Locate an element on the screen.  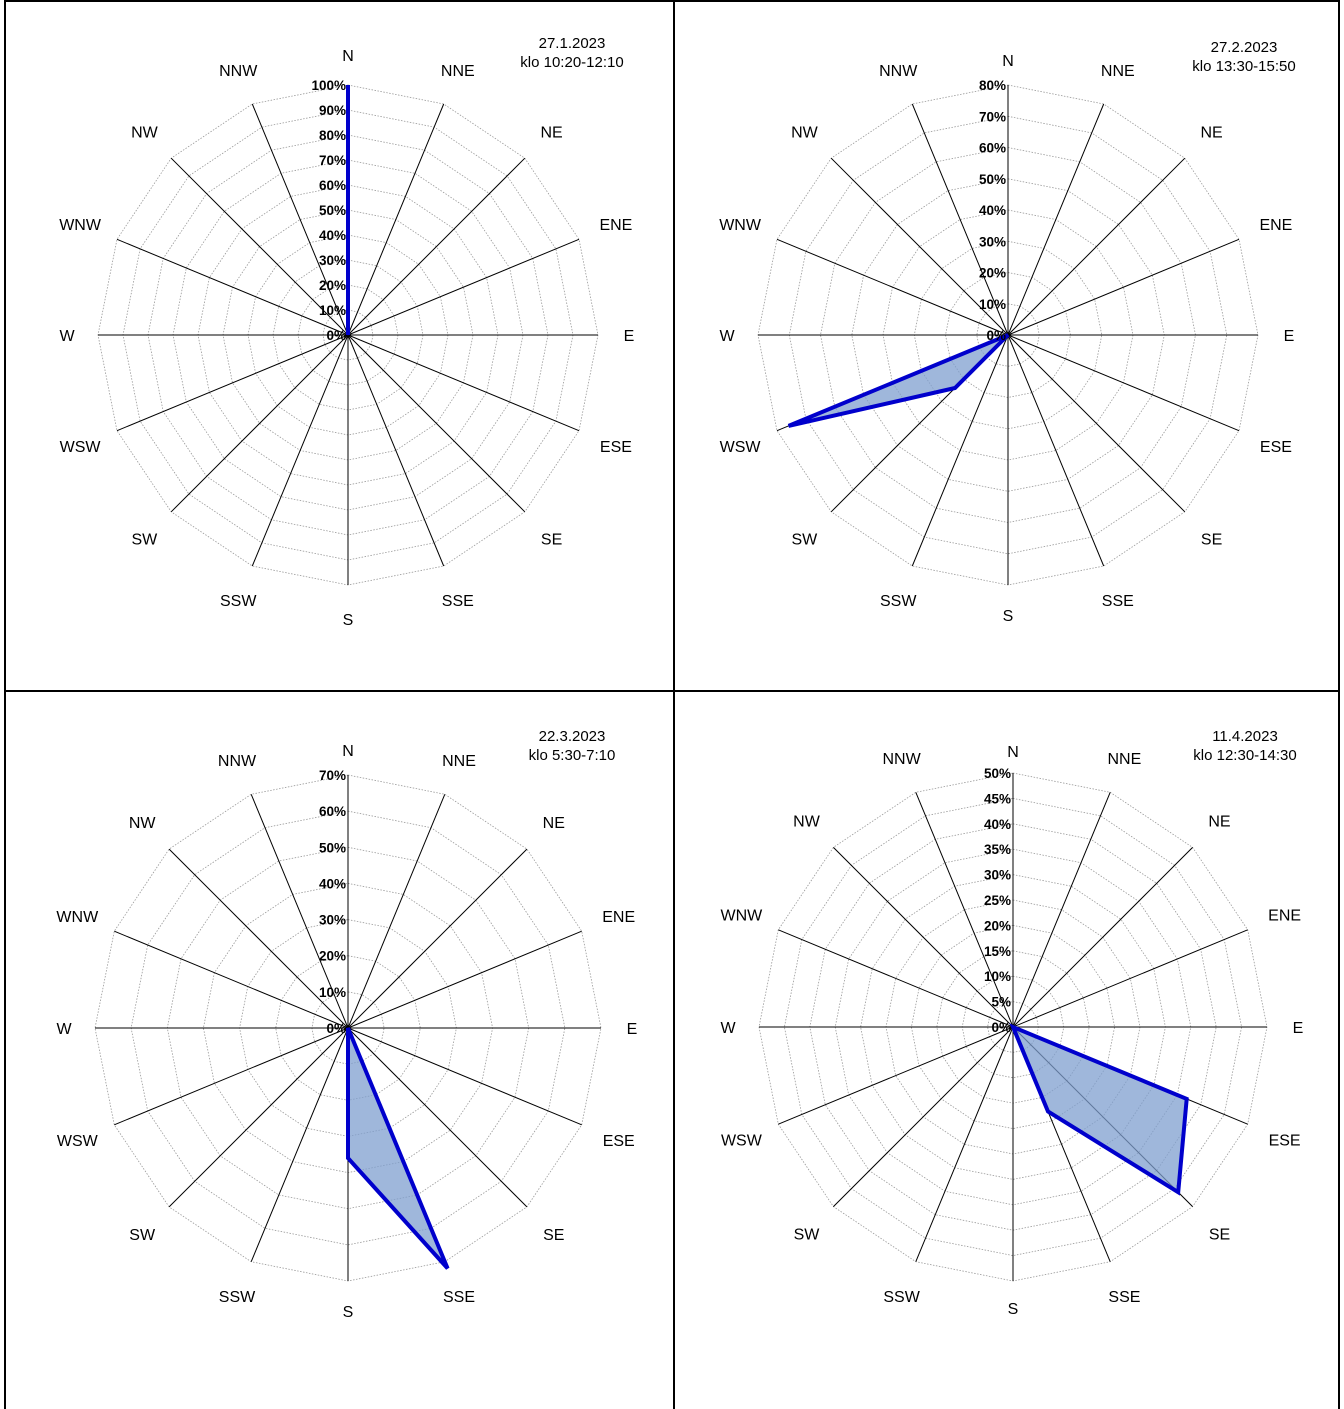
radial-tick-label: 25% is located at coordinates (997, 900).